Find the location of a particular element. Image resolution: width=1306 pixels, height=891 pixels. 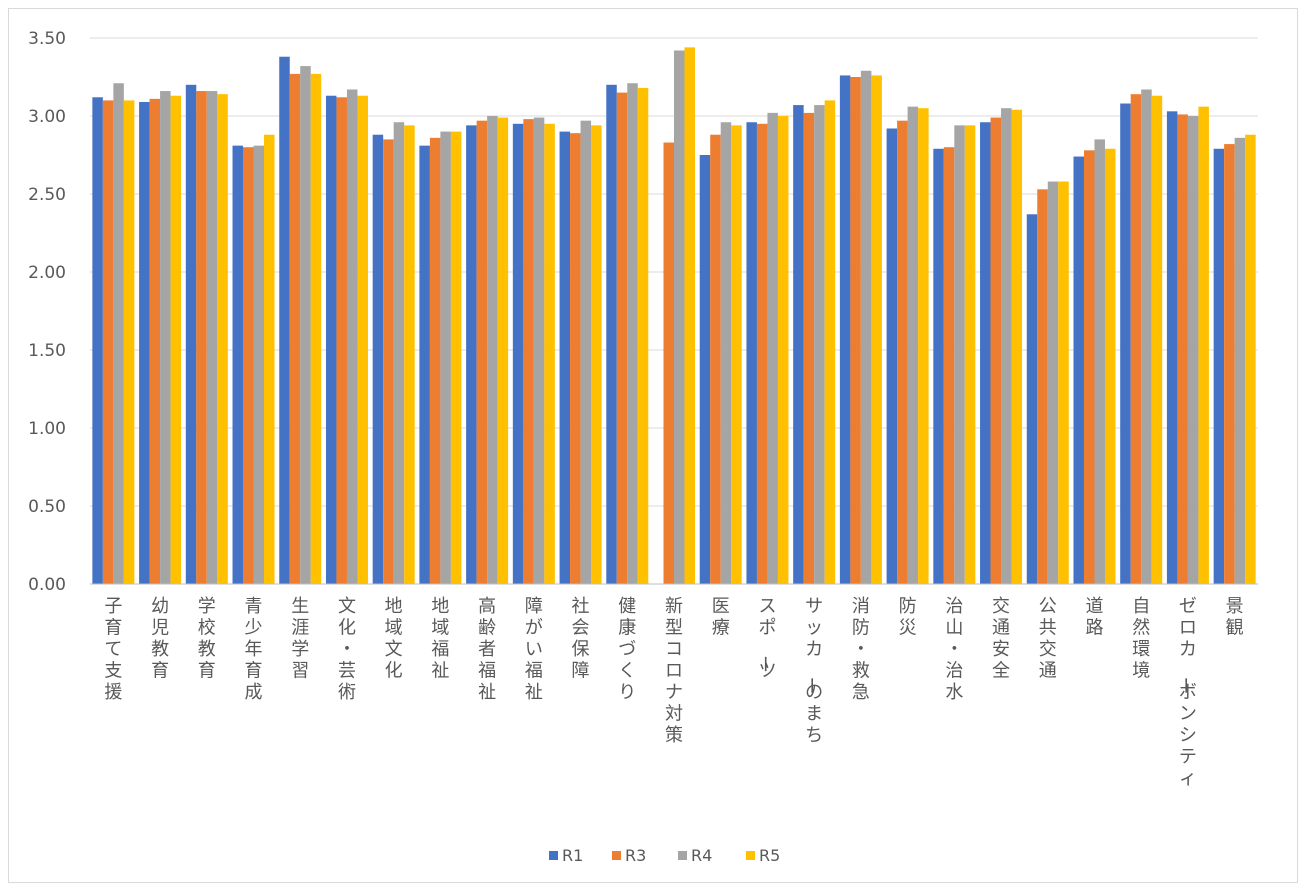

legend-label-r3: R3 is located at coordinates (635, 855).